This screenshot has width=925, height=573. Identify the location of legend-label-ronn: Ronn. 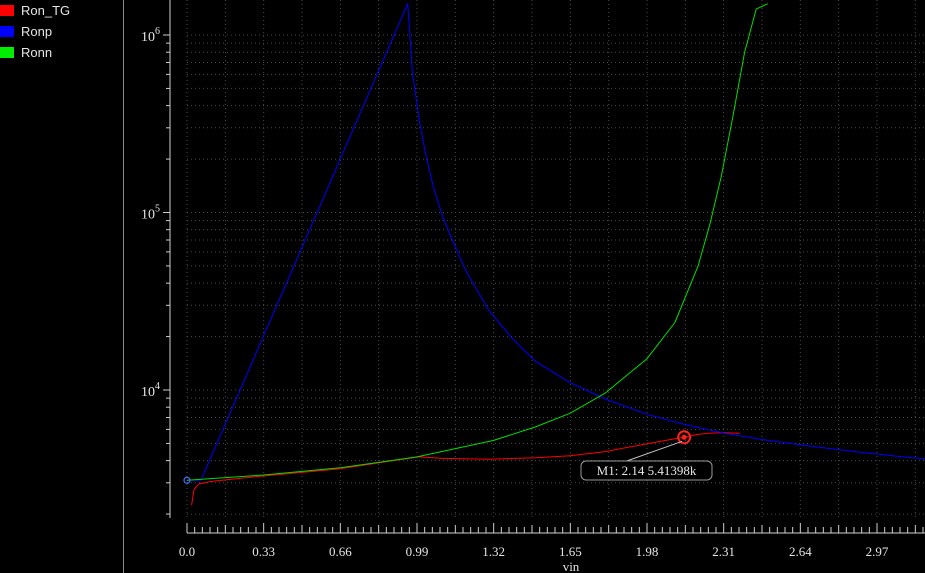
(37, 52).